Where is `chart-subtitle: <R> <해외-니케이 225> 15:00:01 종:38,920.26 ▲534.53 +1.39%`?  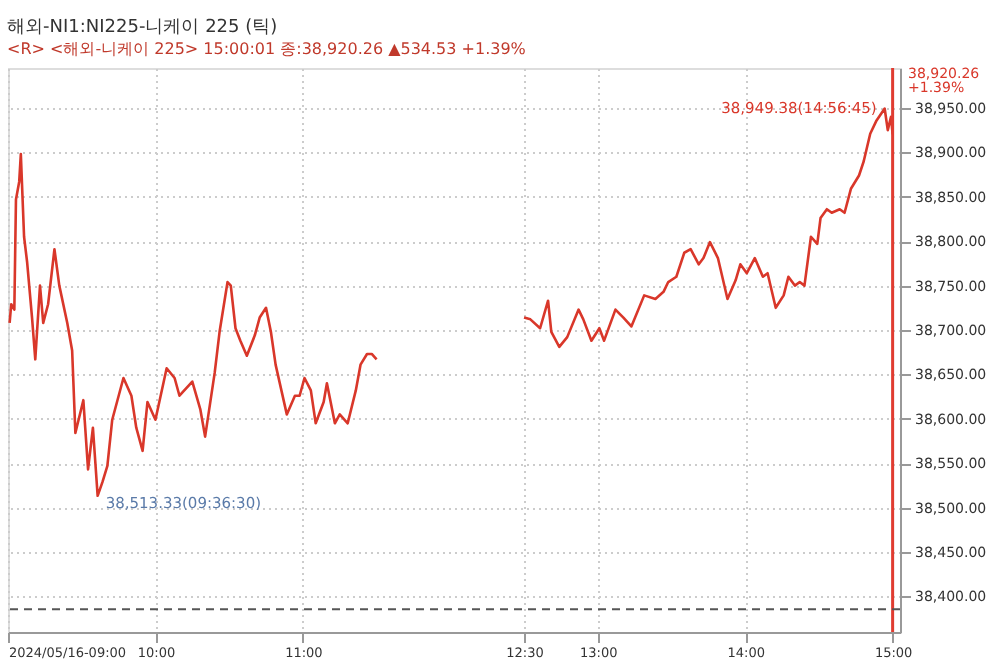 chart-subtitle: <R> <해외-니케이 225> 15:00:01 종:38,920.26 ▲534.53 +1.39% is located at coordinates (267, 49).